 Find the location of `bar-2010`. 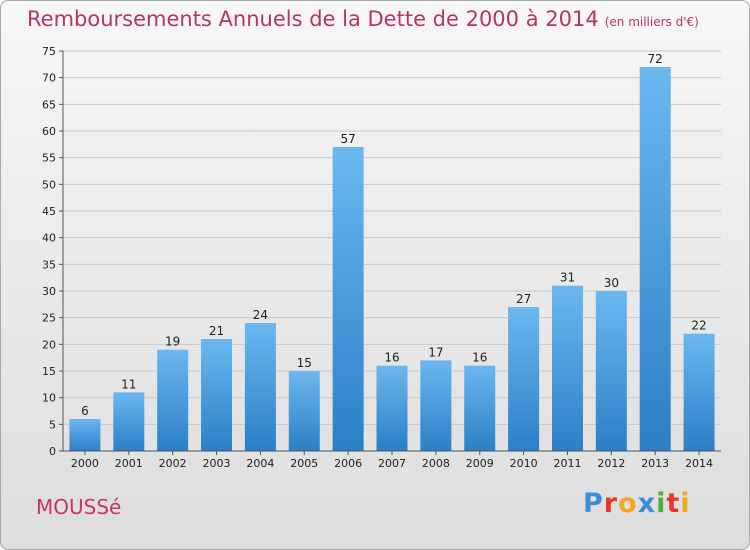

bar-2010 is located at coordinates (524, 379).